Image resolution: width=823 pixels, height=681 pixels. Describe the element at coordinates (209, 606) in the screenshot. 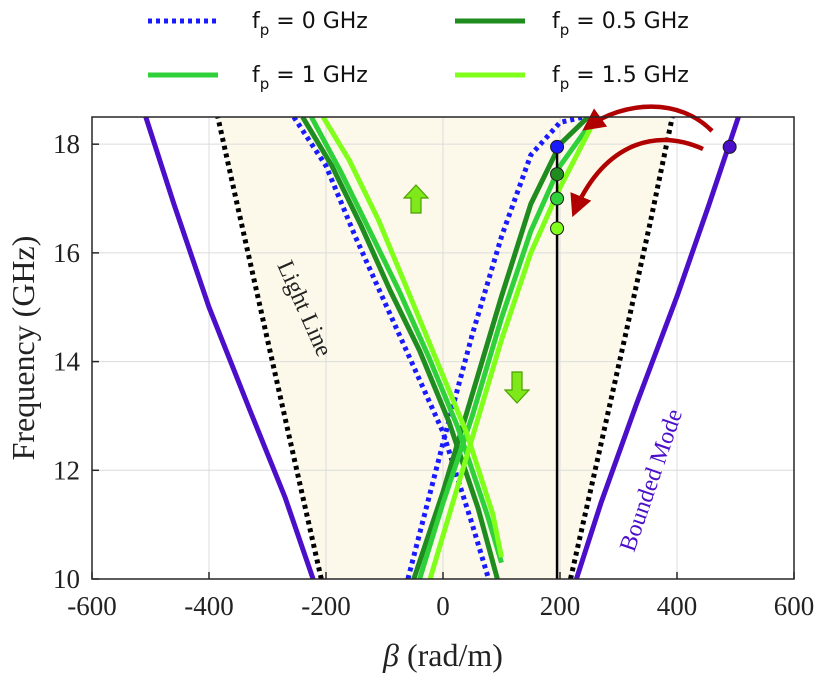

I see `x-tick-label: -400` at that location.